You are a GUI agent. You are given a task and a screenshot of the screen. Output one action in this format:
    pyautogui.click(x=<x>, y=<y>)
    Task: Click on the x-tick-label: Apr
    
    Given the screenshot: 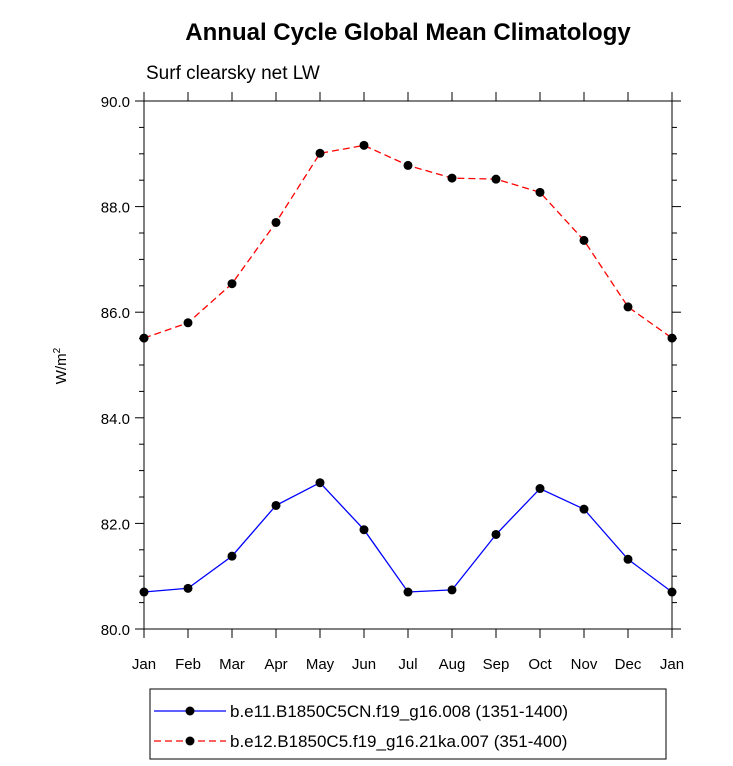 What is the action you would take?
    pyautogui.click(x=275, y=664)
    